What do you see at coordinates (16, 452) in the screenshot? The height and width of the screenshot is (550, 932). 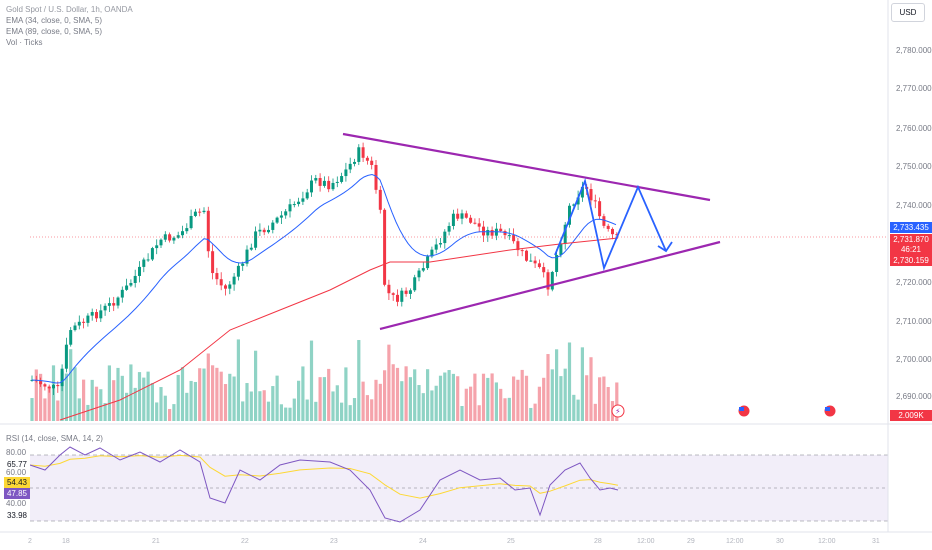 I see `rsi-axis-label: 80.00` at bounding box center [16, 452].